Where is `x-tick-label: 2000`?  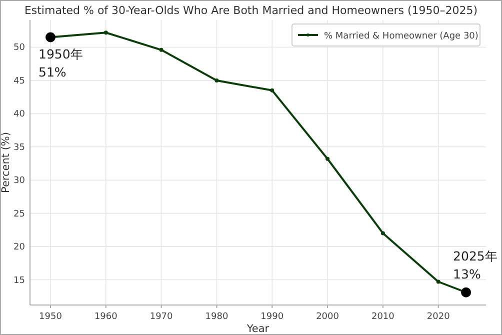
x-tick-label: 2000 is located at coordinates (328, 317).